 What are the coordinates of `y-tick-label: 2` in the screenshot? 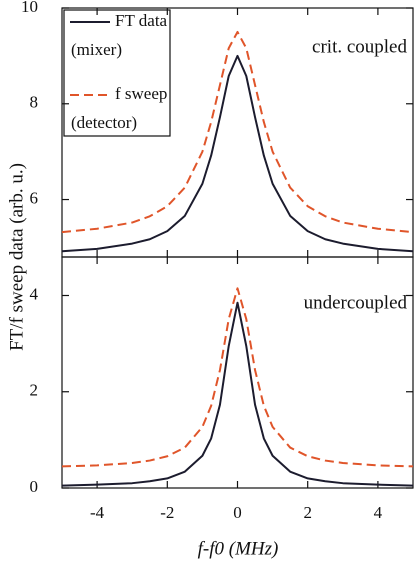 It's located at (34, 390).